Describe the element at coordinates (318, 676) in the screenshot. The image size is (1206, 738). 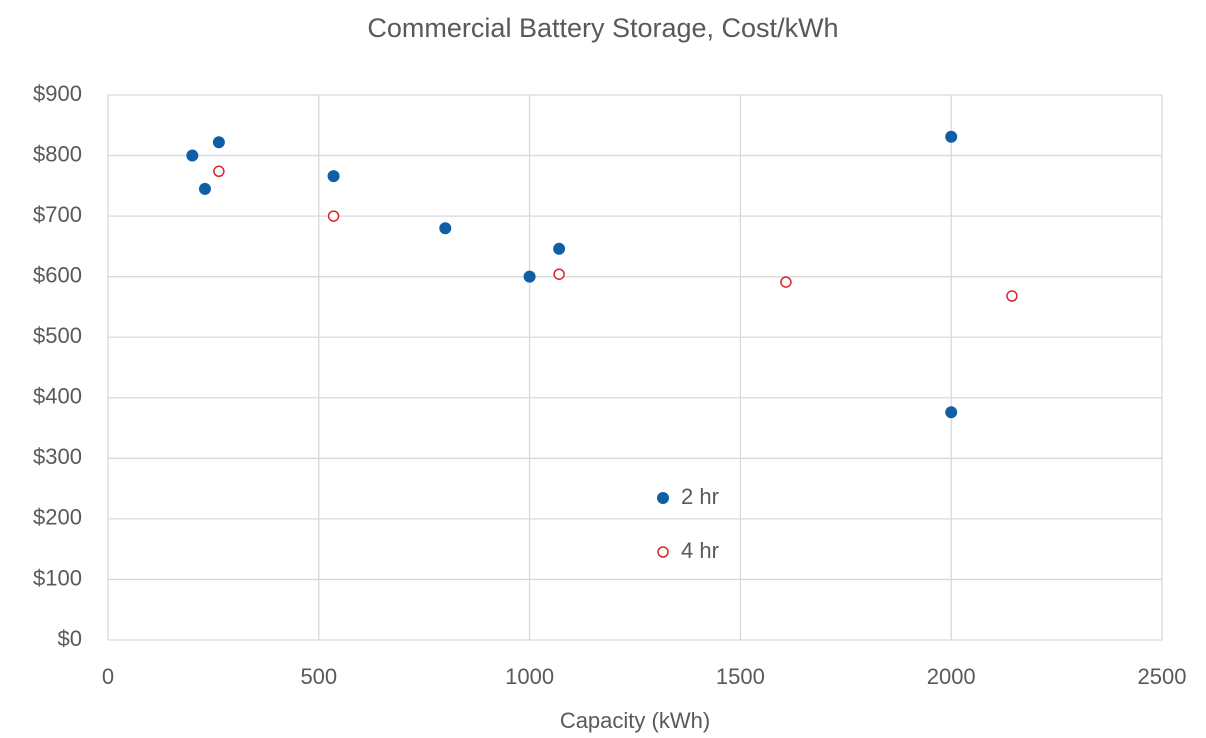
I see `x-tick-label: 500` at that location.